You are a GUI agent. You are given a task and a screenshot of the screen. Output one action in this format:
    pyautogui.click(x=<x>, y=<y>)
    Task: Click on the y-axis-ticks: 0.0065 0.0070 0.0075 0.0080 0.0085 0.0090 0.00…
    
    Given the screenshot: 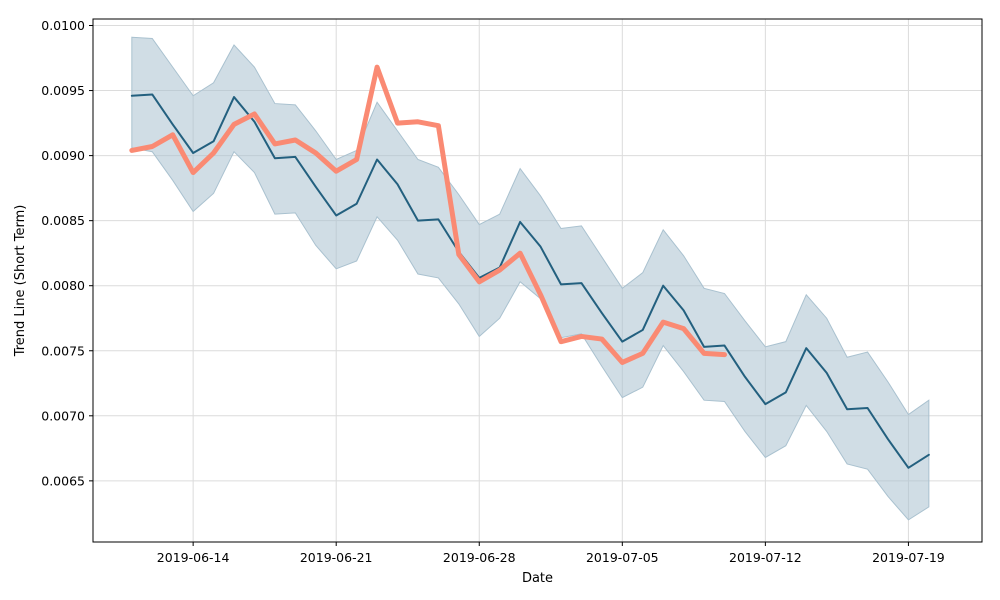 What is the action you would take?
    pyautogui.click(x=67, y=253)
    